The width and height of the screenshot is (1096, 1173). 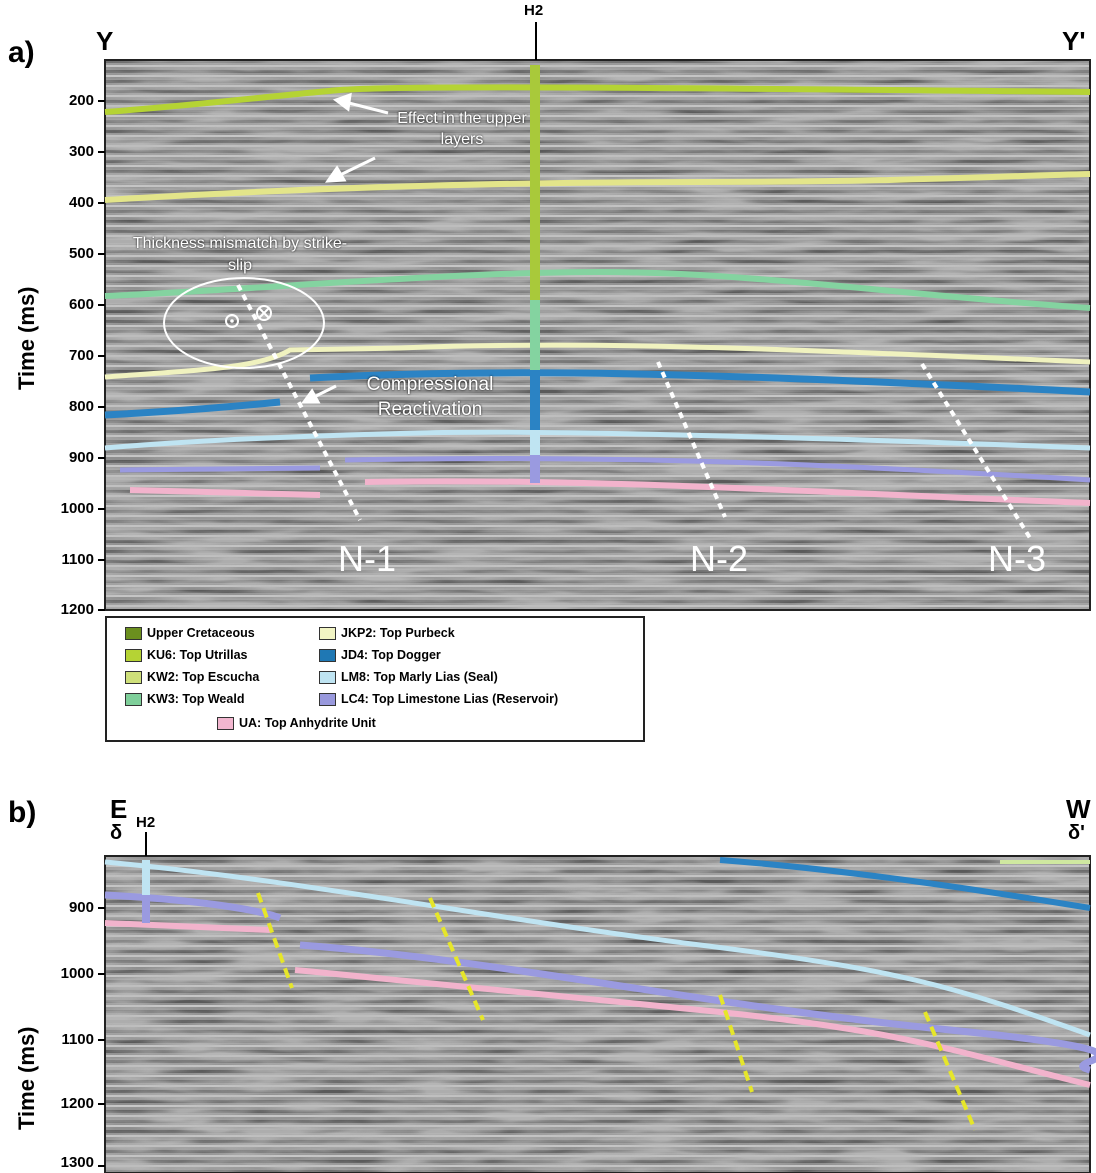 What do you see at coordinates (81, 151) in the screenshot?
I see `y-tick-a: 300` at bounding box center [81, 151].